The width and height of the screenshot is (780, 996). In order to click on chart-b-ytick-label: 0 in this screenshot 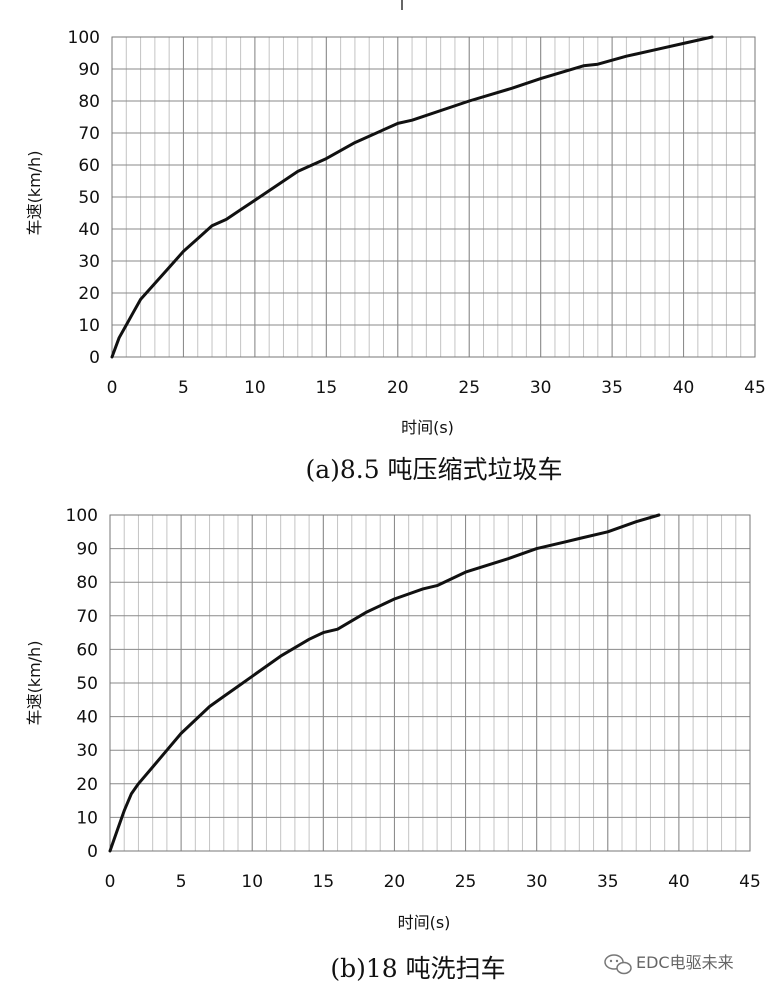, I will do `click(92, 852)`.